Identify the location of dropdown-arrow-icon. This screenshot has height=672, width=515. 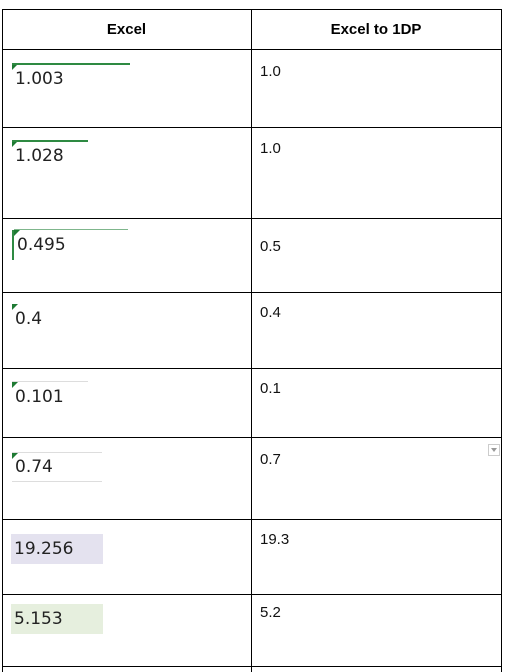
(494, 450).